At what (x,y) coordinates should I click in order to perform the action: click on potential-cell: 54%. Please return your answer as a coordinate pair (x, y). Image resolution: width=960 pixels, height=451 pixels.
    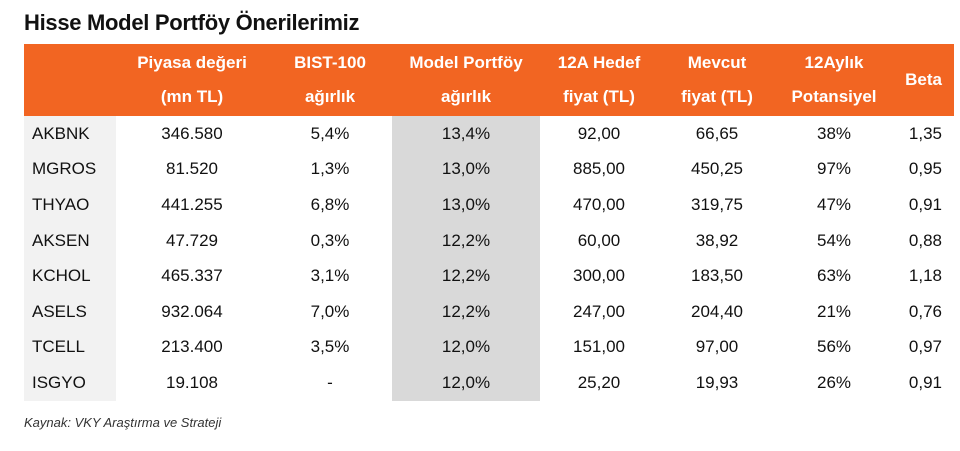
    Looking at the image, I should click on (834, 240).